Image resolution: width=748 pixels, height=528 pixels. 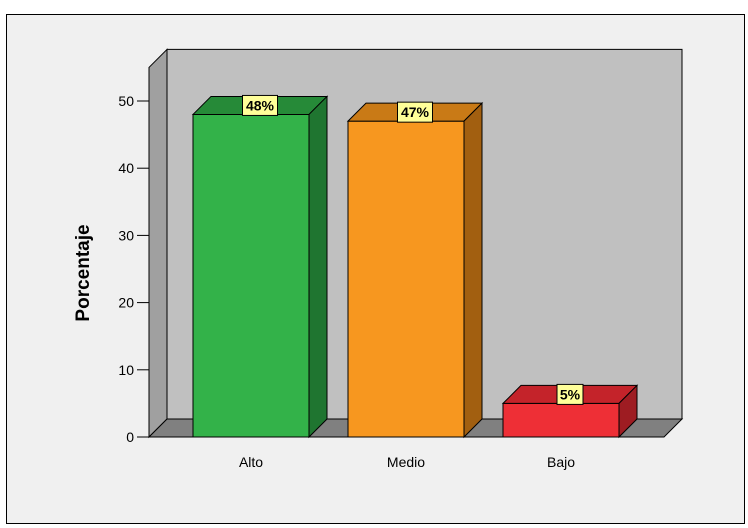 What do you see at coordinates (126, 370) in the screenshot?
I see `y-tick-label: 10` at bounding box center [126, 370].